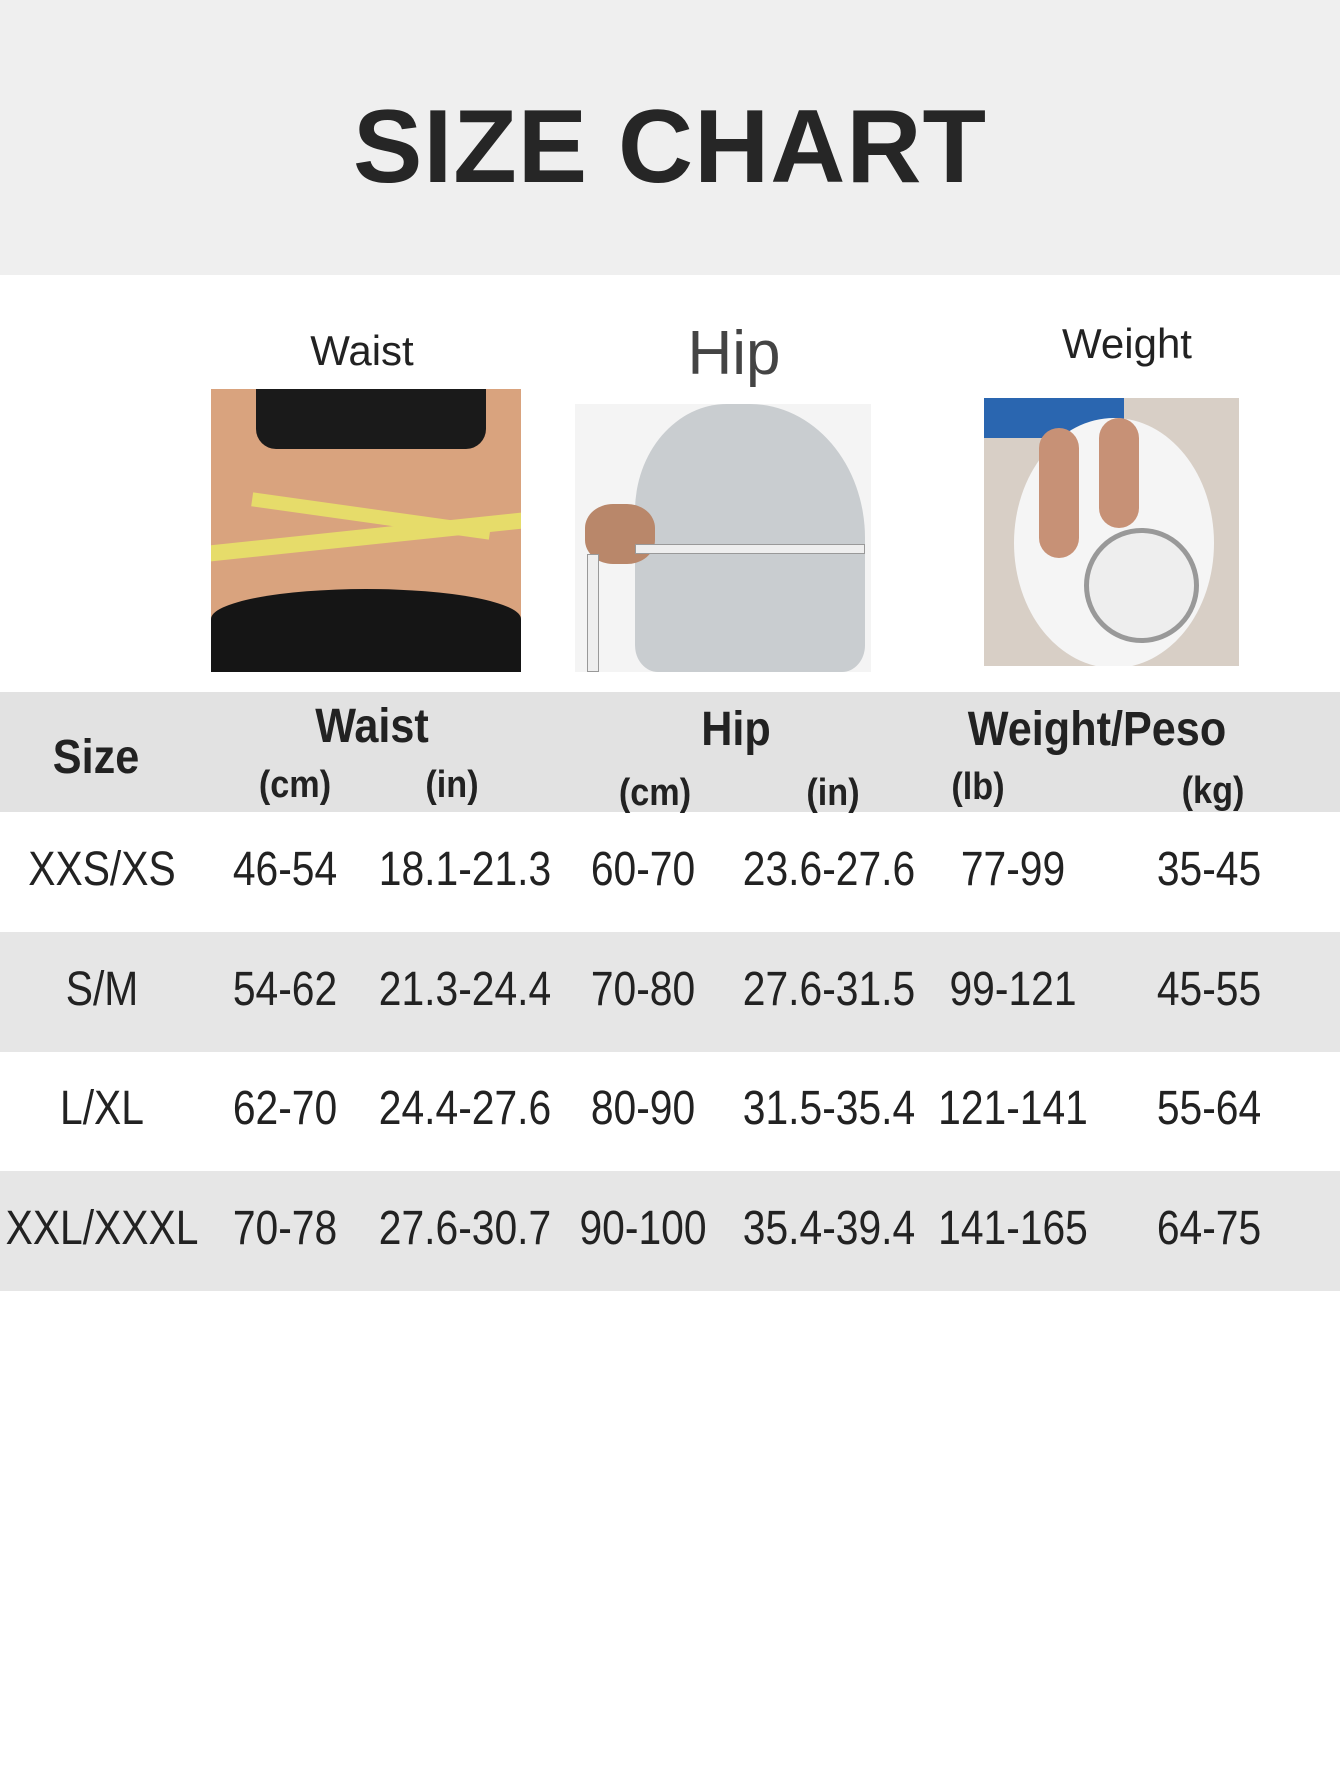  What do you see at coordinates (102, 1228) in the screenshot?
I see `cell-size: XXL/XXXL` at bounding box center [102, 1228].